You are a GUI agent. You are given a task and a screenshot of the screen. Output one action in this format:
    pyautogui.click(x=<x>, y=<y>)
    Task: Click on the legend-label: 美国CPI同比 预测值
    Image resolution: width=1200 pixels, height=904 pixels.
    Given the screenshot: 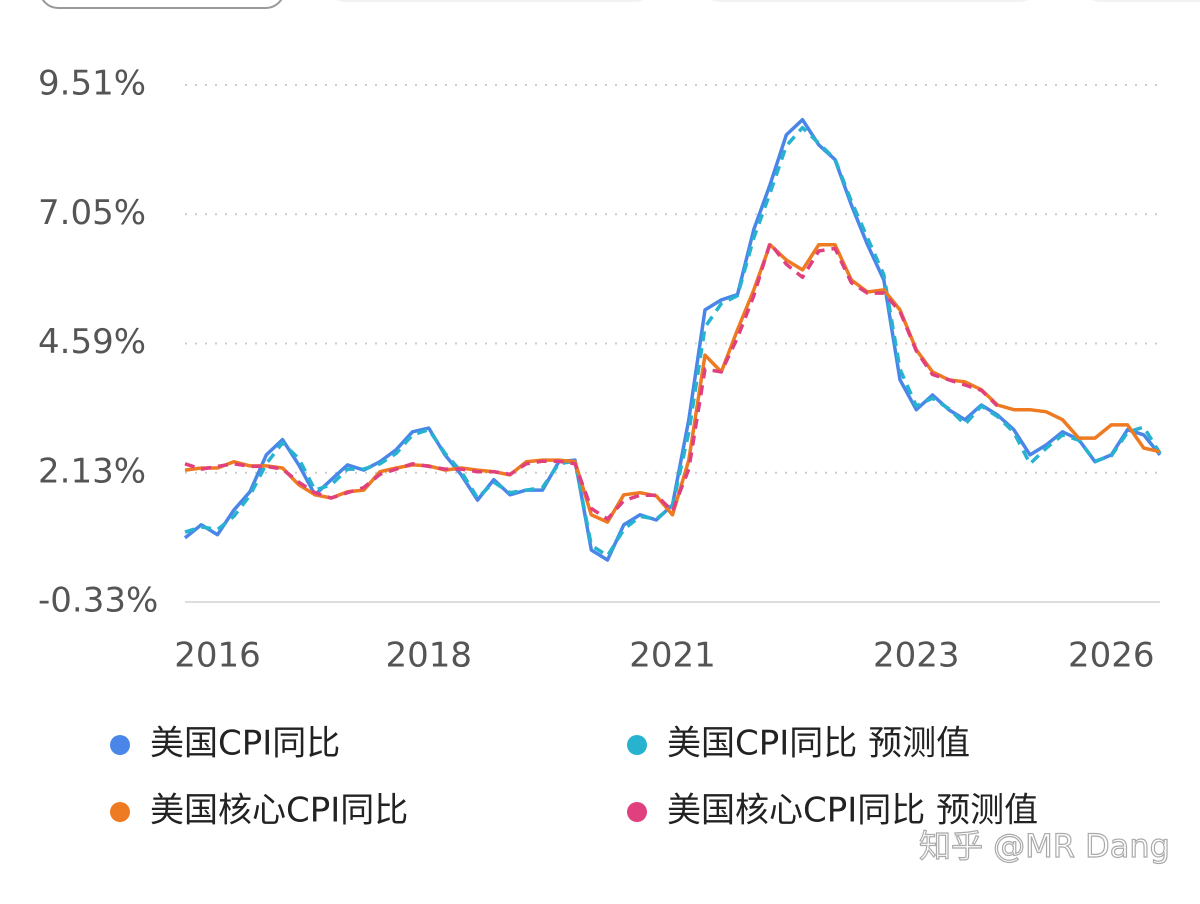 What is the action you would take?
    pyautogui.click(x=818, y=744)
    